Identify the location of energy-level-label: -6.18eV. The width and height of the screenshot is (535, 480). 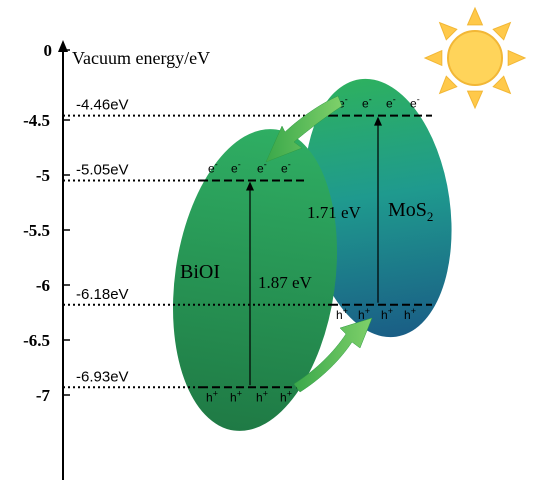
(102, 294).